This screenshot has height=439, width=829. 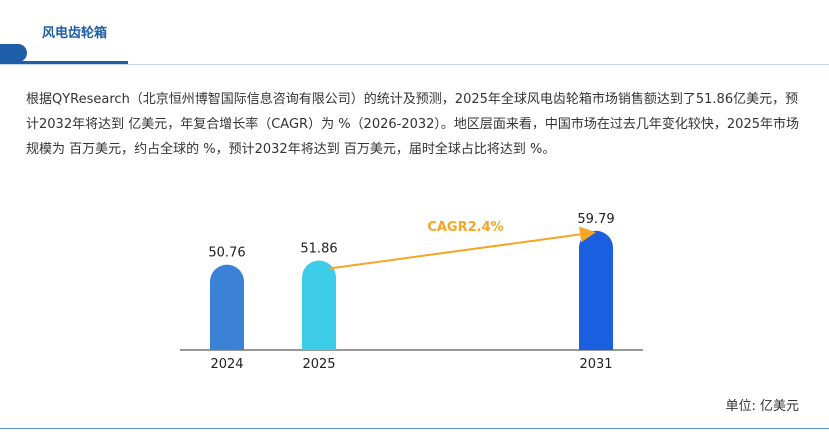 What do you see at coordinates (596, 290) in the screenshot?
I see `bar-2031` at bounding box center [596, 290].